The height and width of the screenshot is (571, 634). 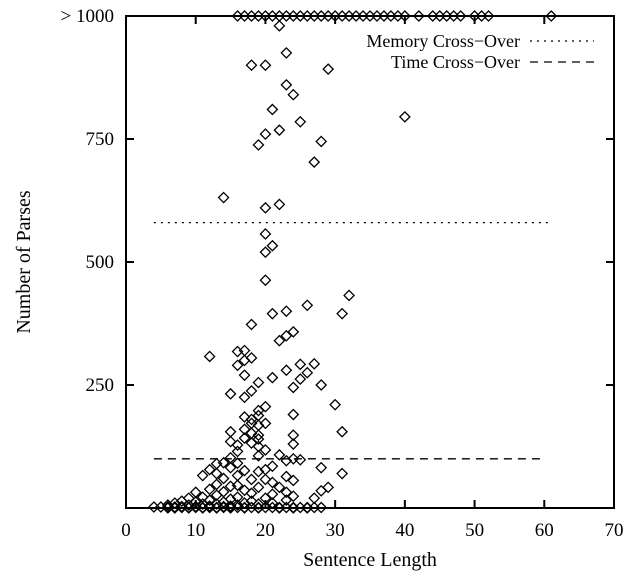 What do you see at coordinates (614, 530) in the screenshot?
I see `x-tick-label: 70` at bounding box center [614, 530].